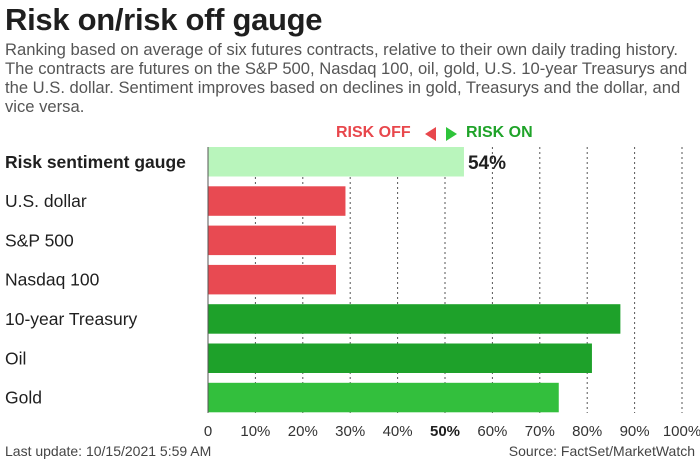 This screenshot has height=462, width=700. I want to click on risk-on-arrow-icon, so click(451, 134).